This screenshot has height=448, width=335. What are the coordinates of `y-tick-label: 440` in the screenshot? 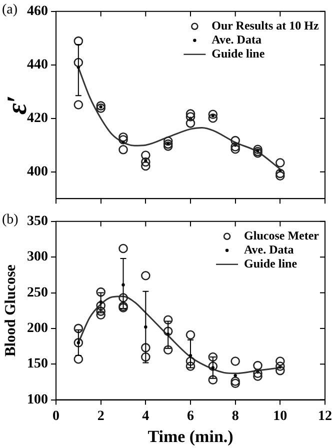 It's located at (37, 64).